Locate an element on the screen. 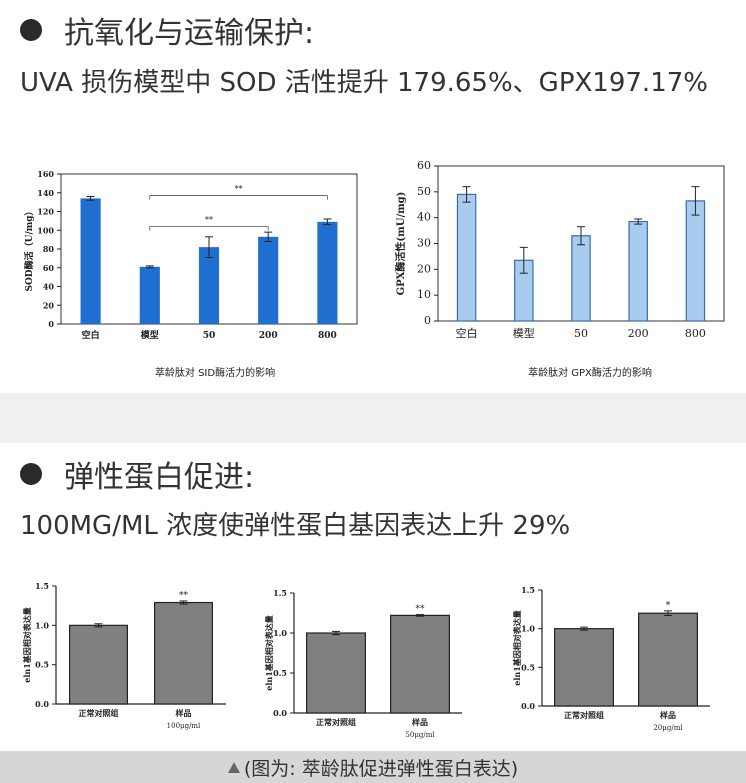  y-tick-label: 140 is located at coordinates (45, 193).